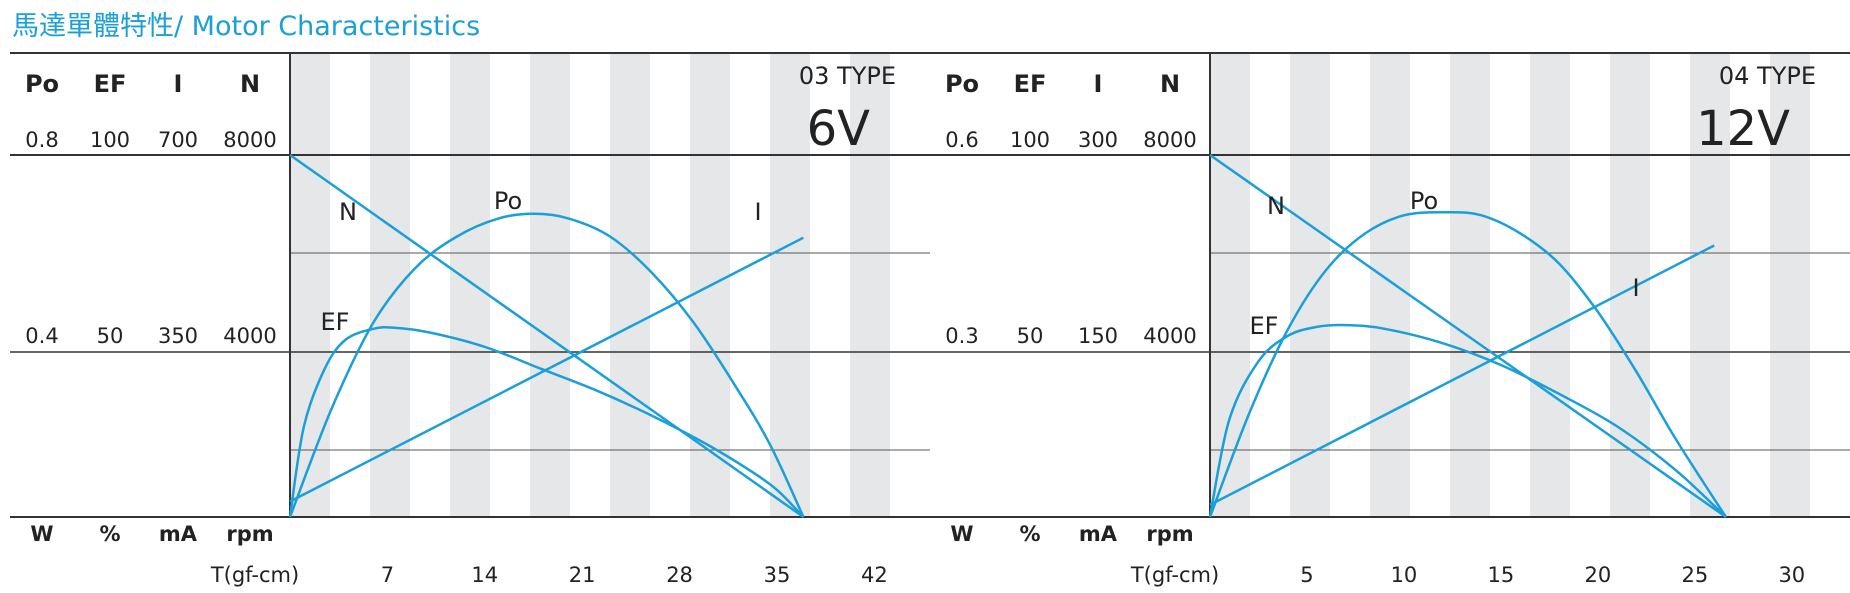 This screenshot has width=1850, height=593. Describe the element at coordinates (582, 575) in the screenshot. I see `x-tick-label: 21` at that location.